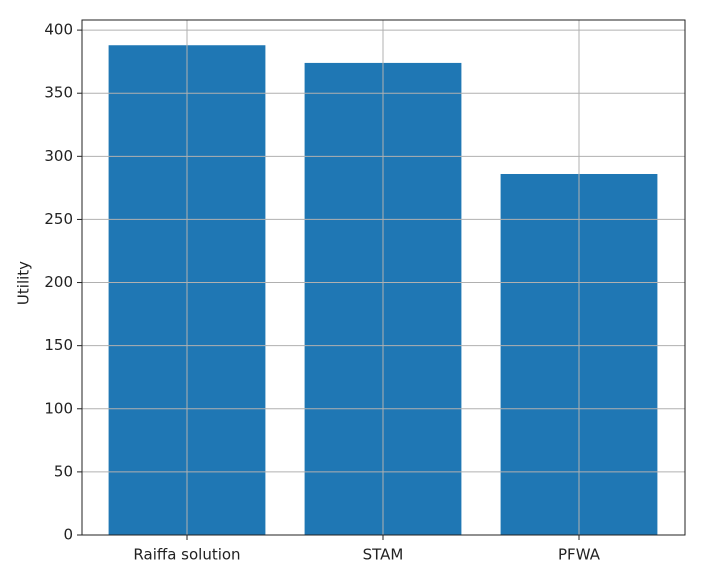  Describe the element at coordinates (58, 156) in the screenshot. I see `y-tick-label: 300` at that location.